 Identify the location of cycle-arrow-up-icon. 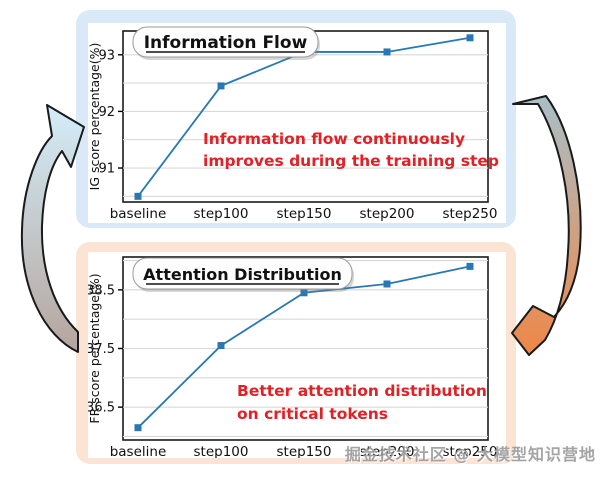
(52, 228).